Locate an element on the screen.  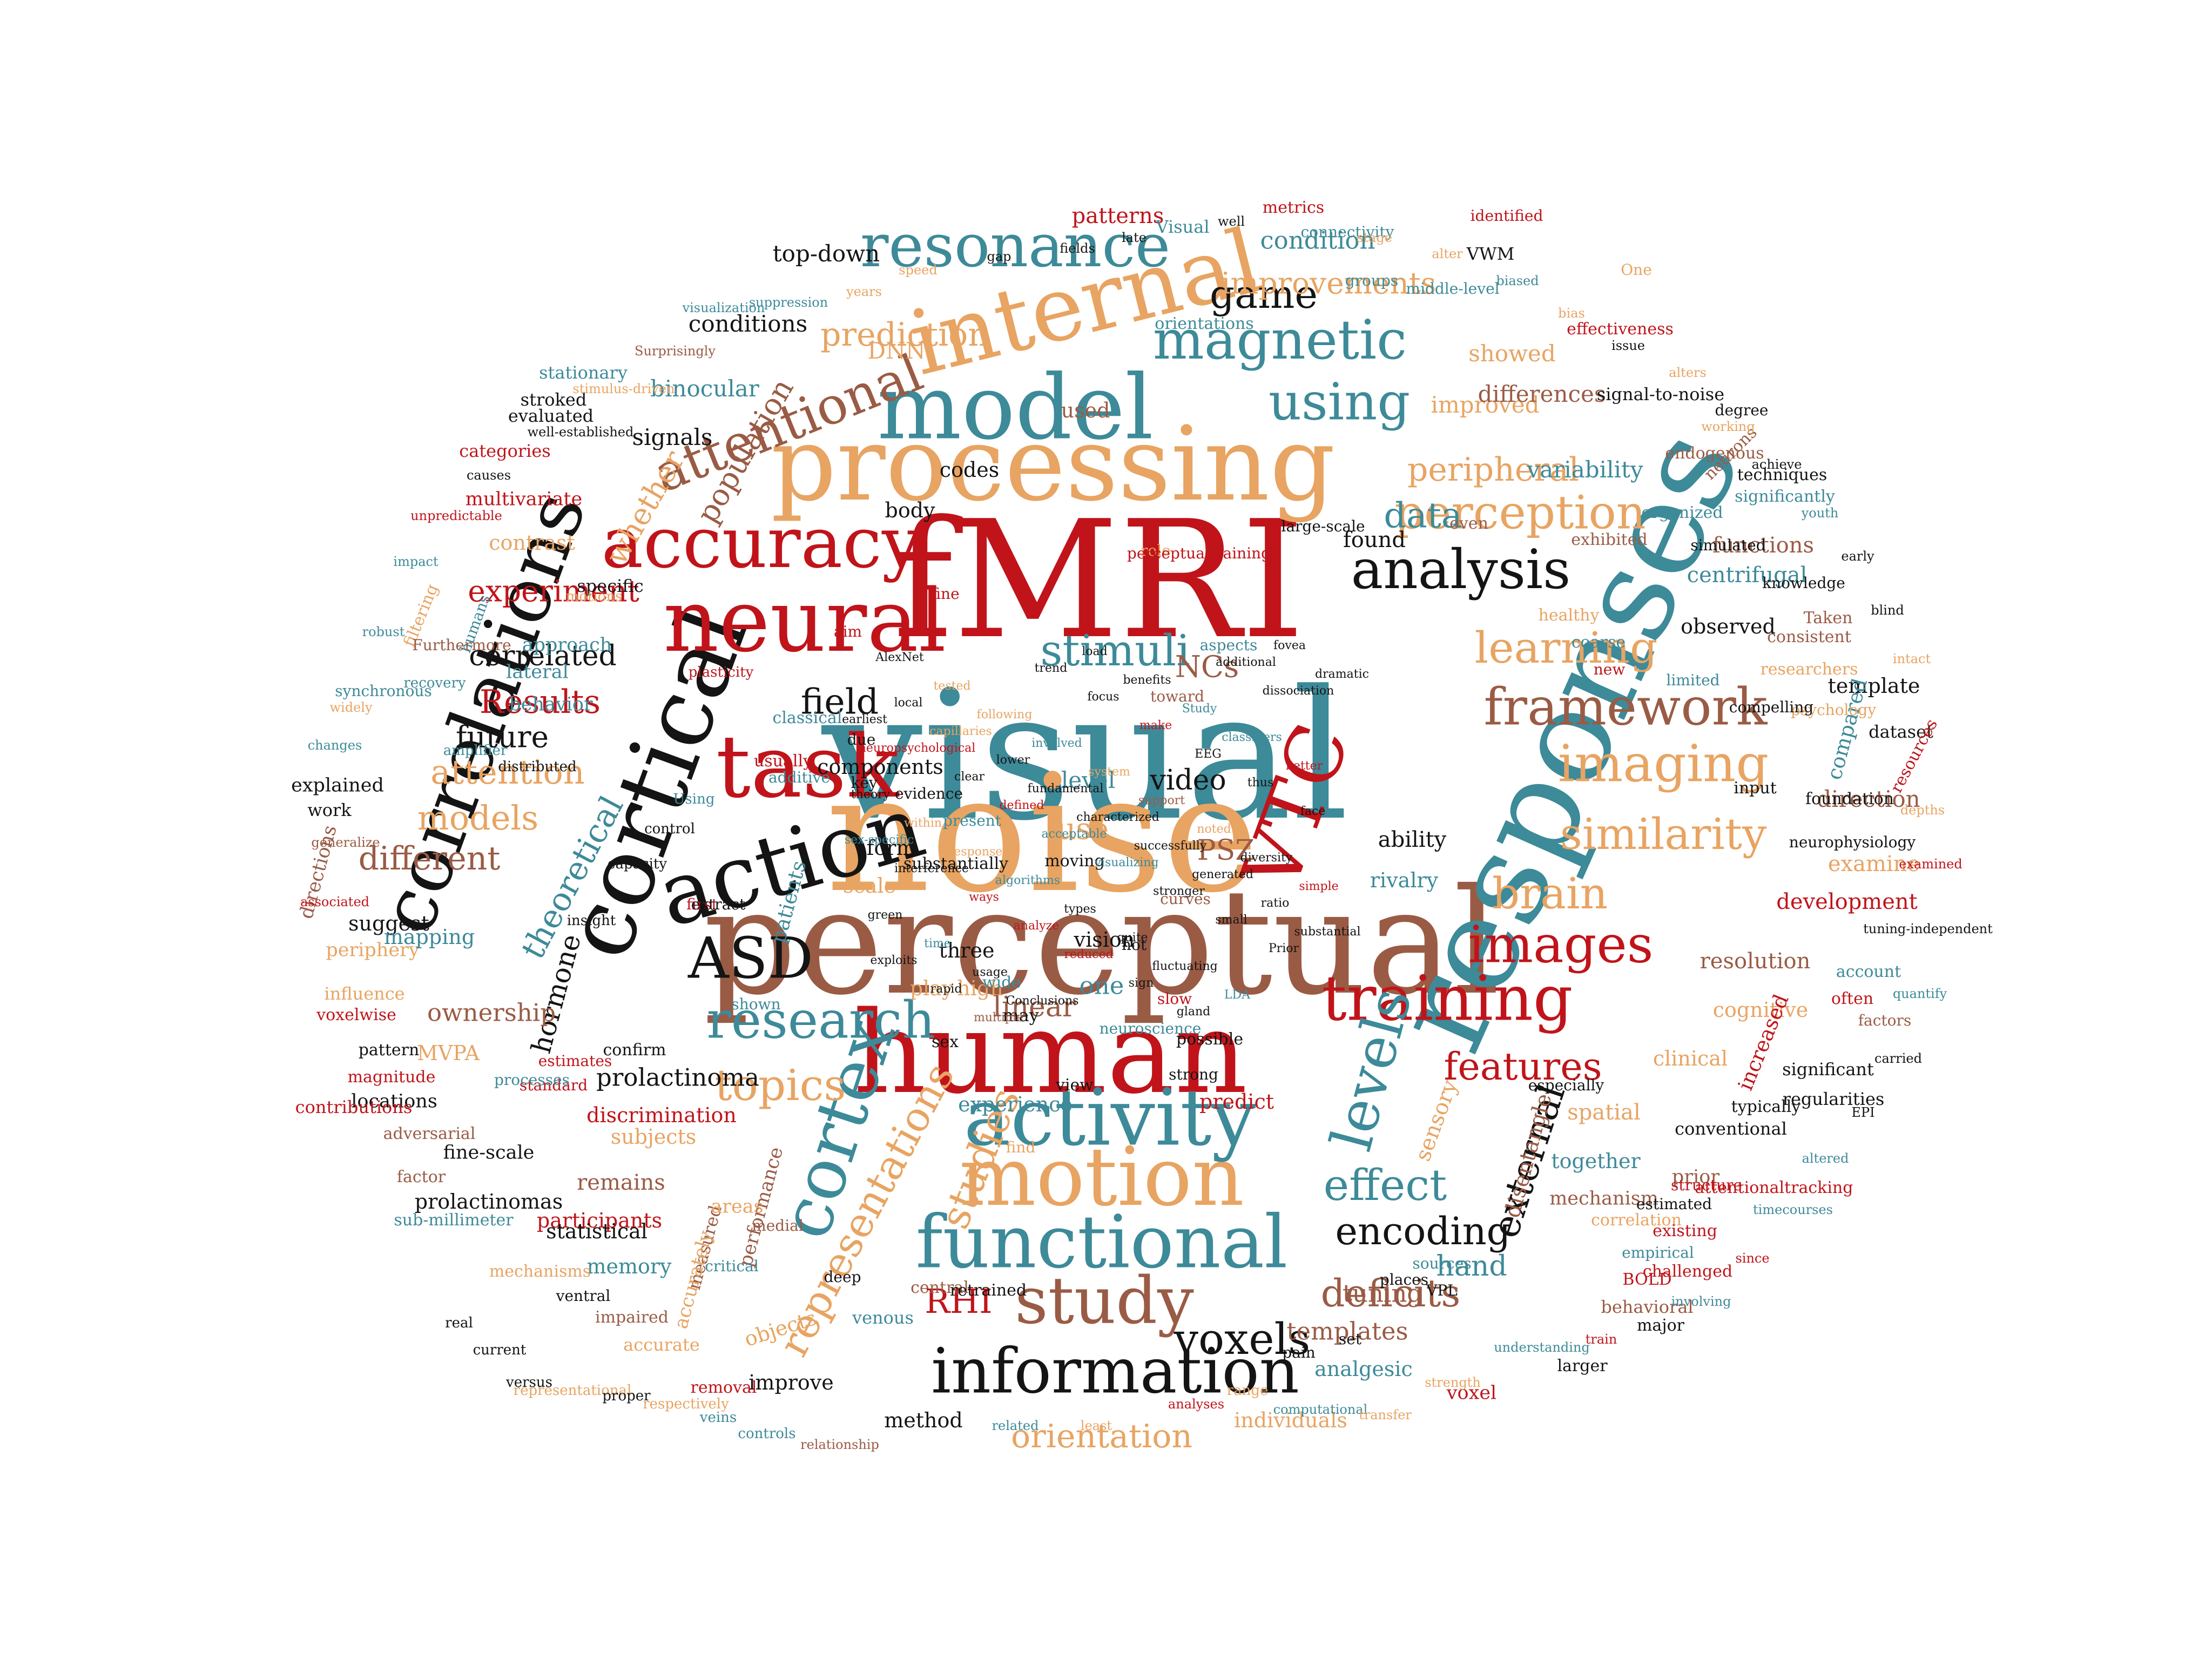
word-future: future is located at coordinates (502, 736).